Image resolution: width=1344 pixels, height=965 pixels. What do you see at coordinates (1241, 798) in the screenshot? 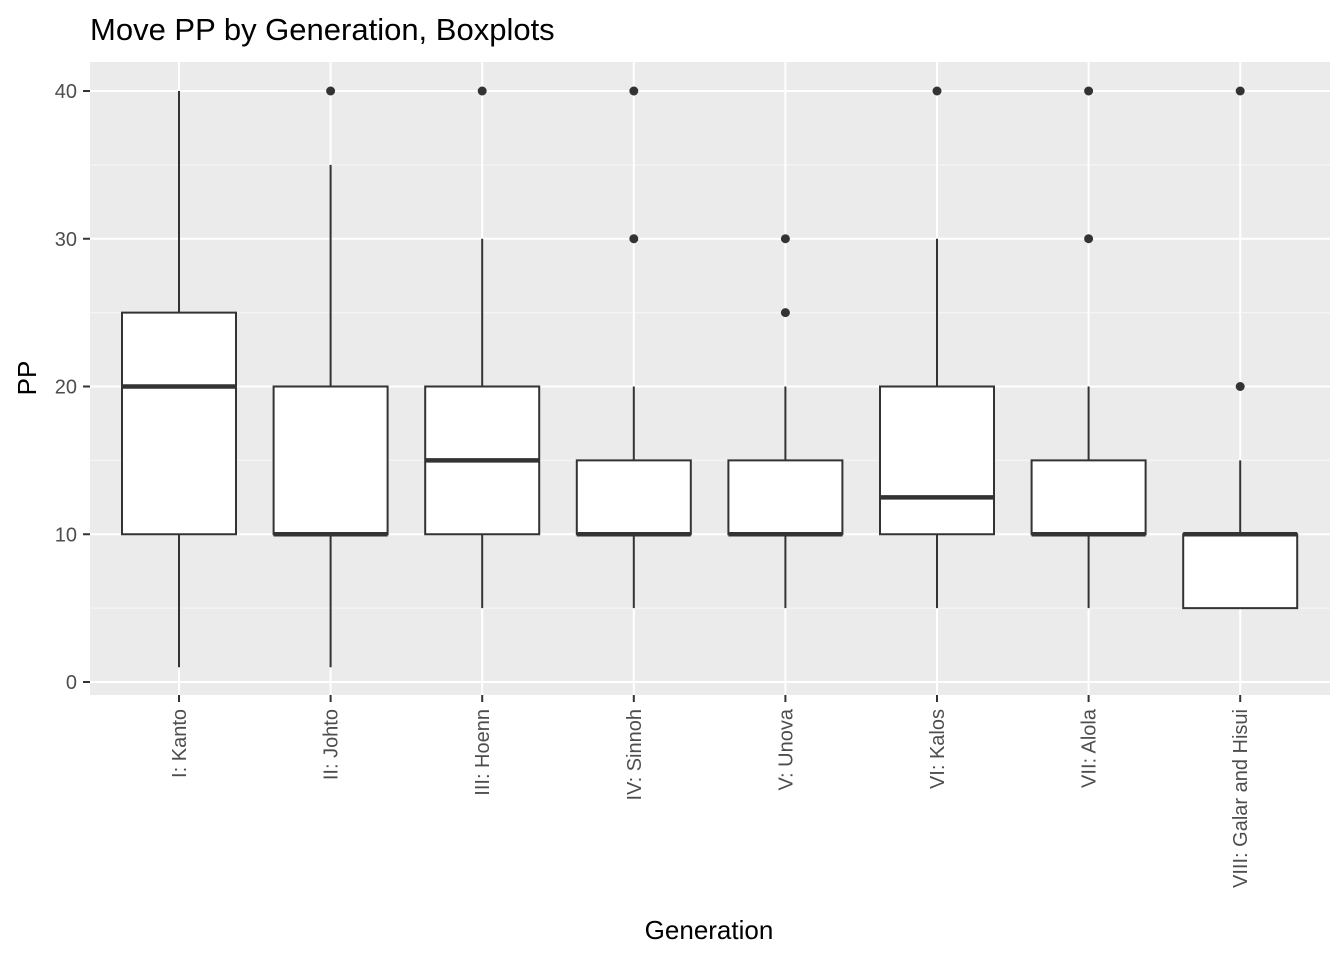
I see `x-tick-label: VIII: Galar and Hisui` at bounding box center [1241, 798].